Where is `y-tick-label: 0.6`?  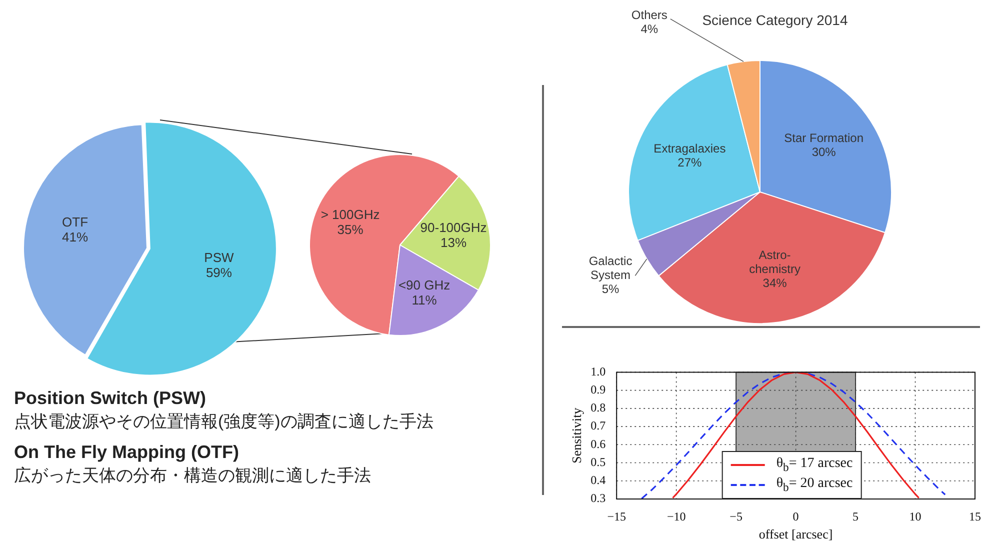 y-tick-label: 0.6 is located at coordinates (598, 443).